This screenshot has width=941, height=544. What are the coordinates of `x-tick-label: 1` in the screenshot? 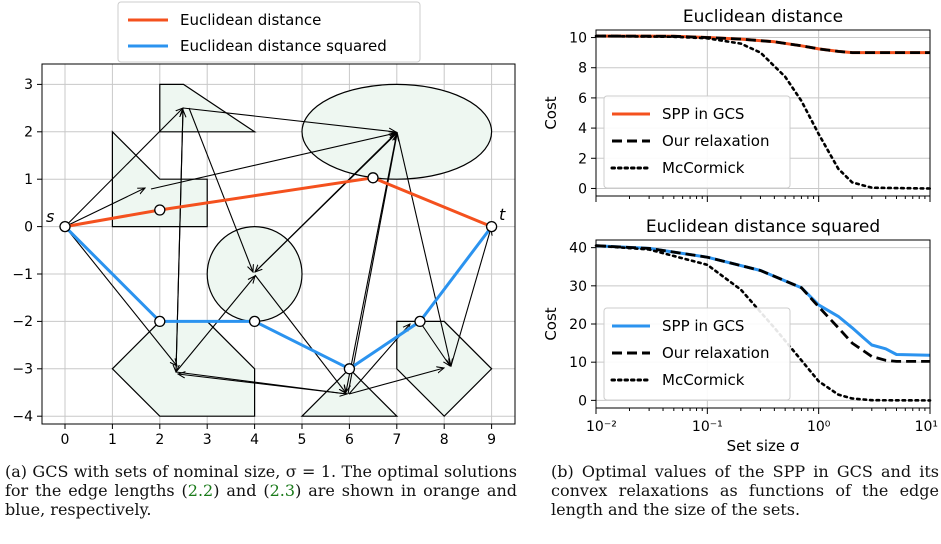 It's located at (112, 440).